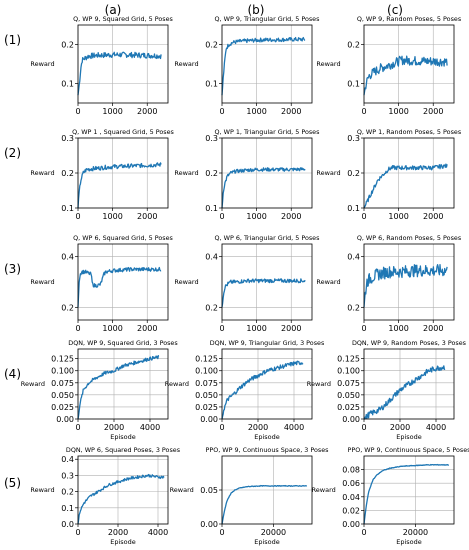 This screenshot has width=469, height=550. Describe the element at coordinates (209, 490) in the screenshot. I see `y-tick-label: 0.05` at that location.